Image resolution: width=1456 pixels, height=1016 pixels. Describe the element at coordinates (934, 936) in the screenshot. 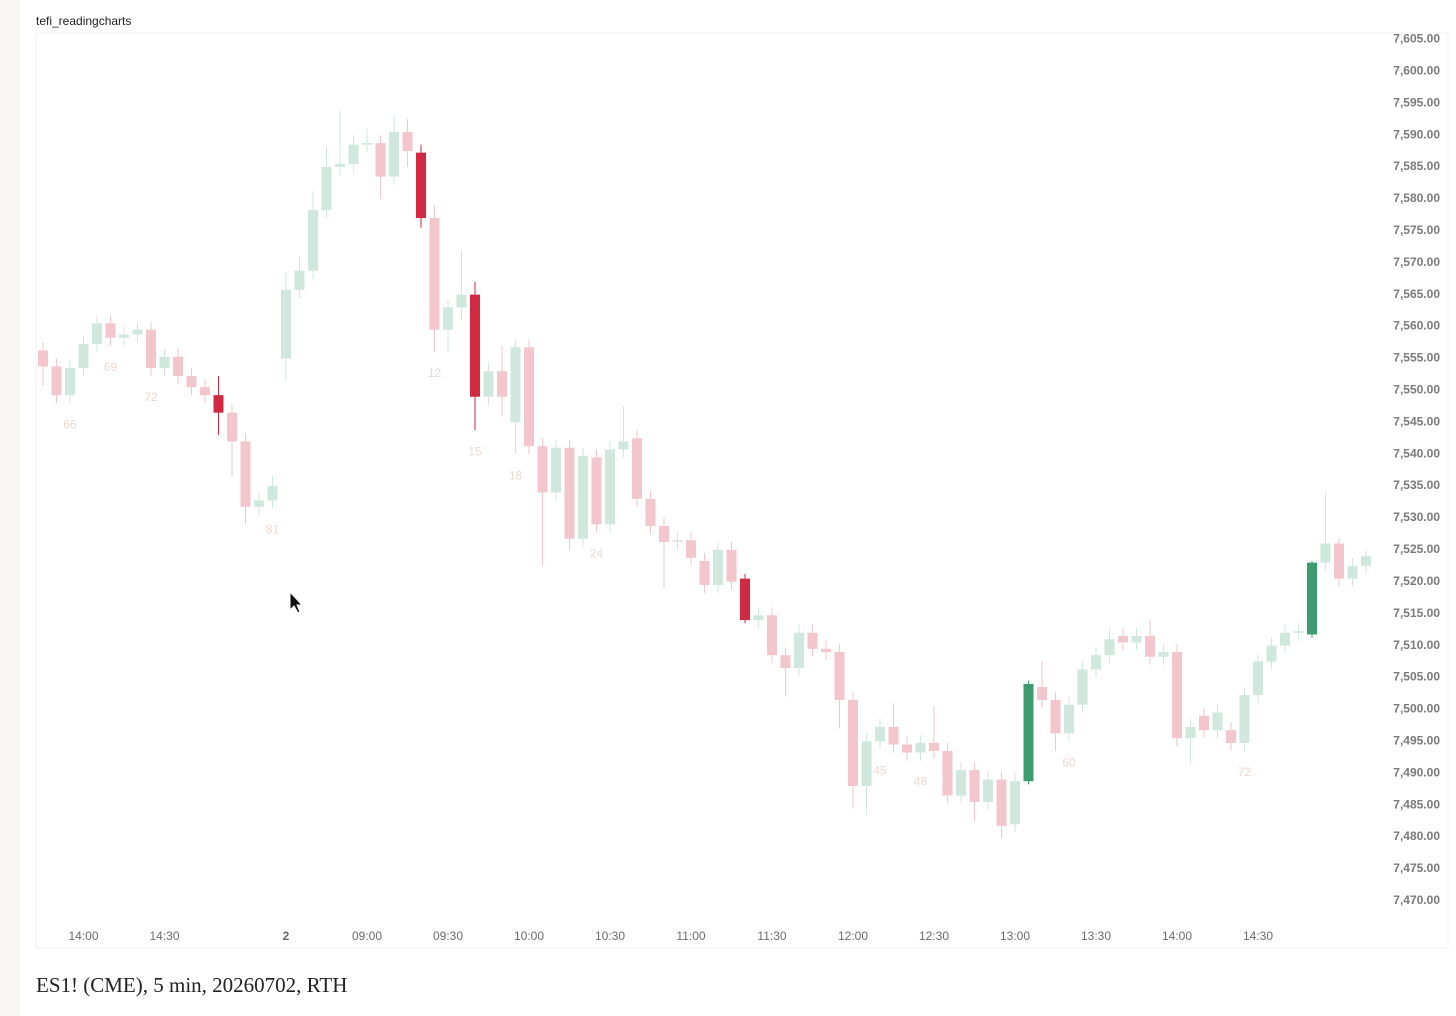

I see `x-tick-label: 12:30` at that location.